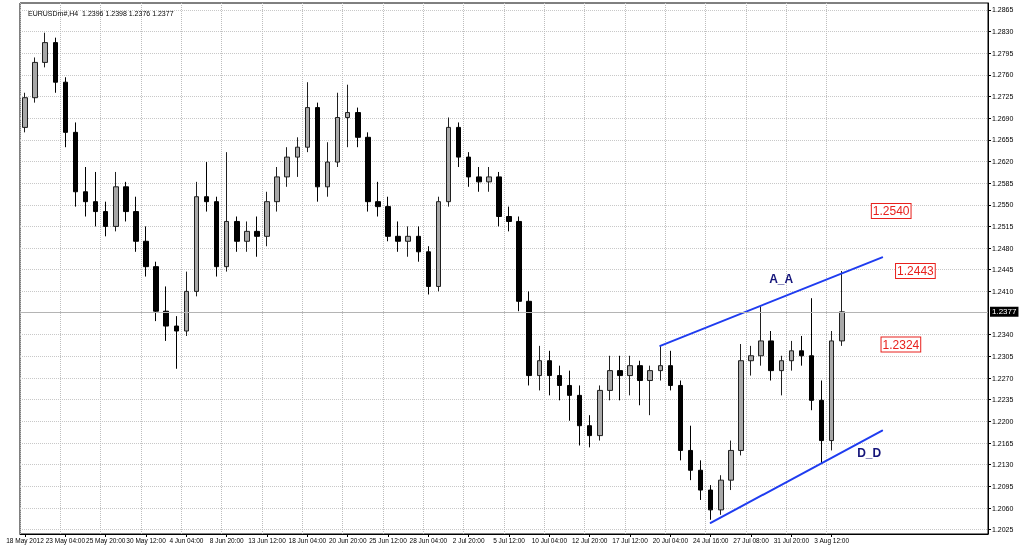 The image size is (1024, 548). Describe the element at coordinates (781, 279) in the screenshot. I see `series-label: A_A` at that location.